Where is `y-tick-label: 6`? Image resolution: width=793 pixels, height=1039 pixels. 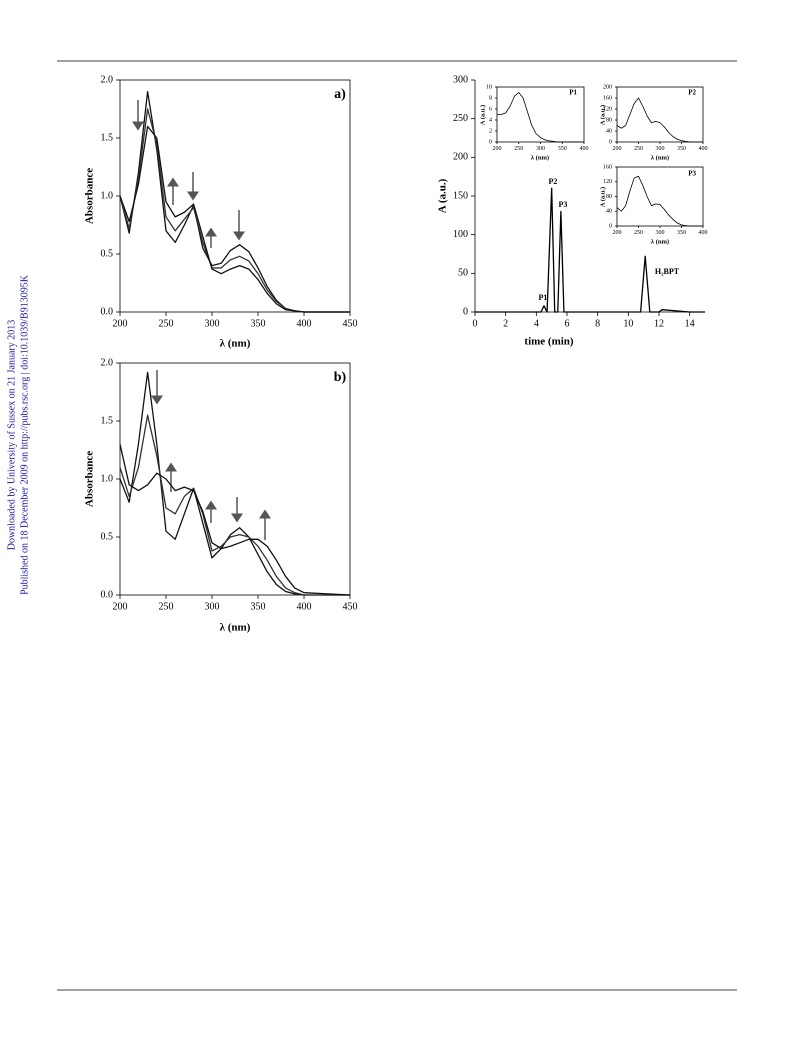
y-tick-label: 6 is located at coordinates (490, 109).